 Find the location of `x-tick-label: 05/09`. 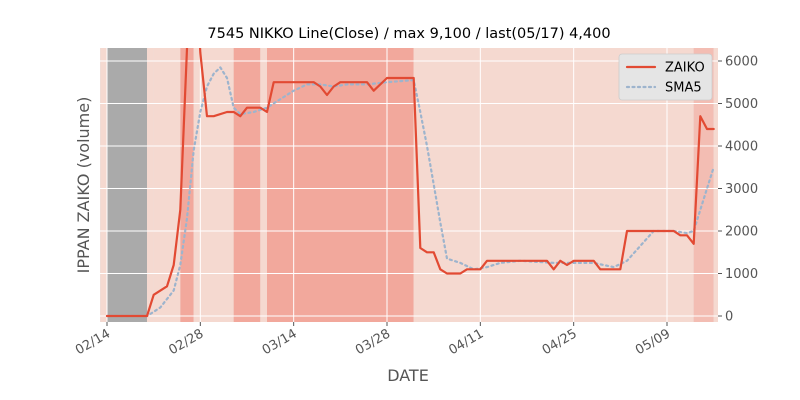

x-tick-label: 05/09 is located at coordinates (653, 342).